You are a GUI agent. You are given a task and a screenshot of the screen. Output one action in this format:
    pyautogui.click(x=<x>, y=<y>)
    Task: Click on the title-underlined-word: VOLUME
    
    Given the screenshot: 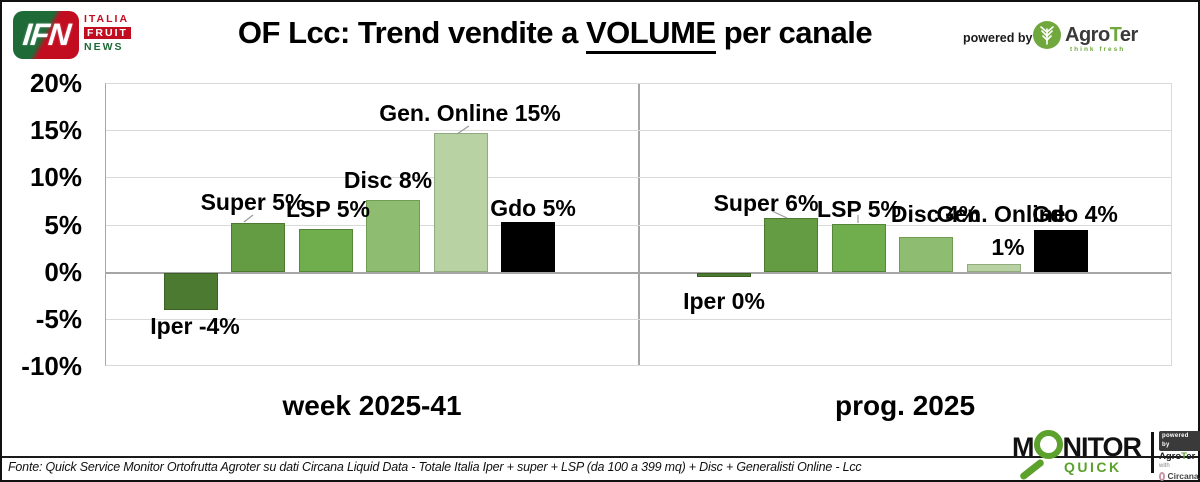 What is the action you would take?
    pyautogui.click(x=650, y=34)
    